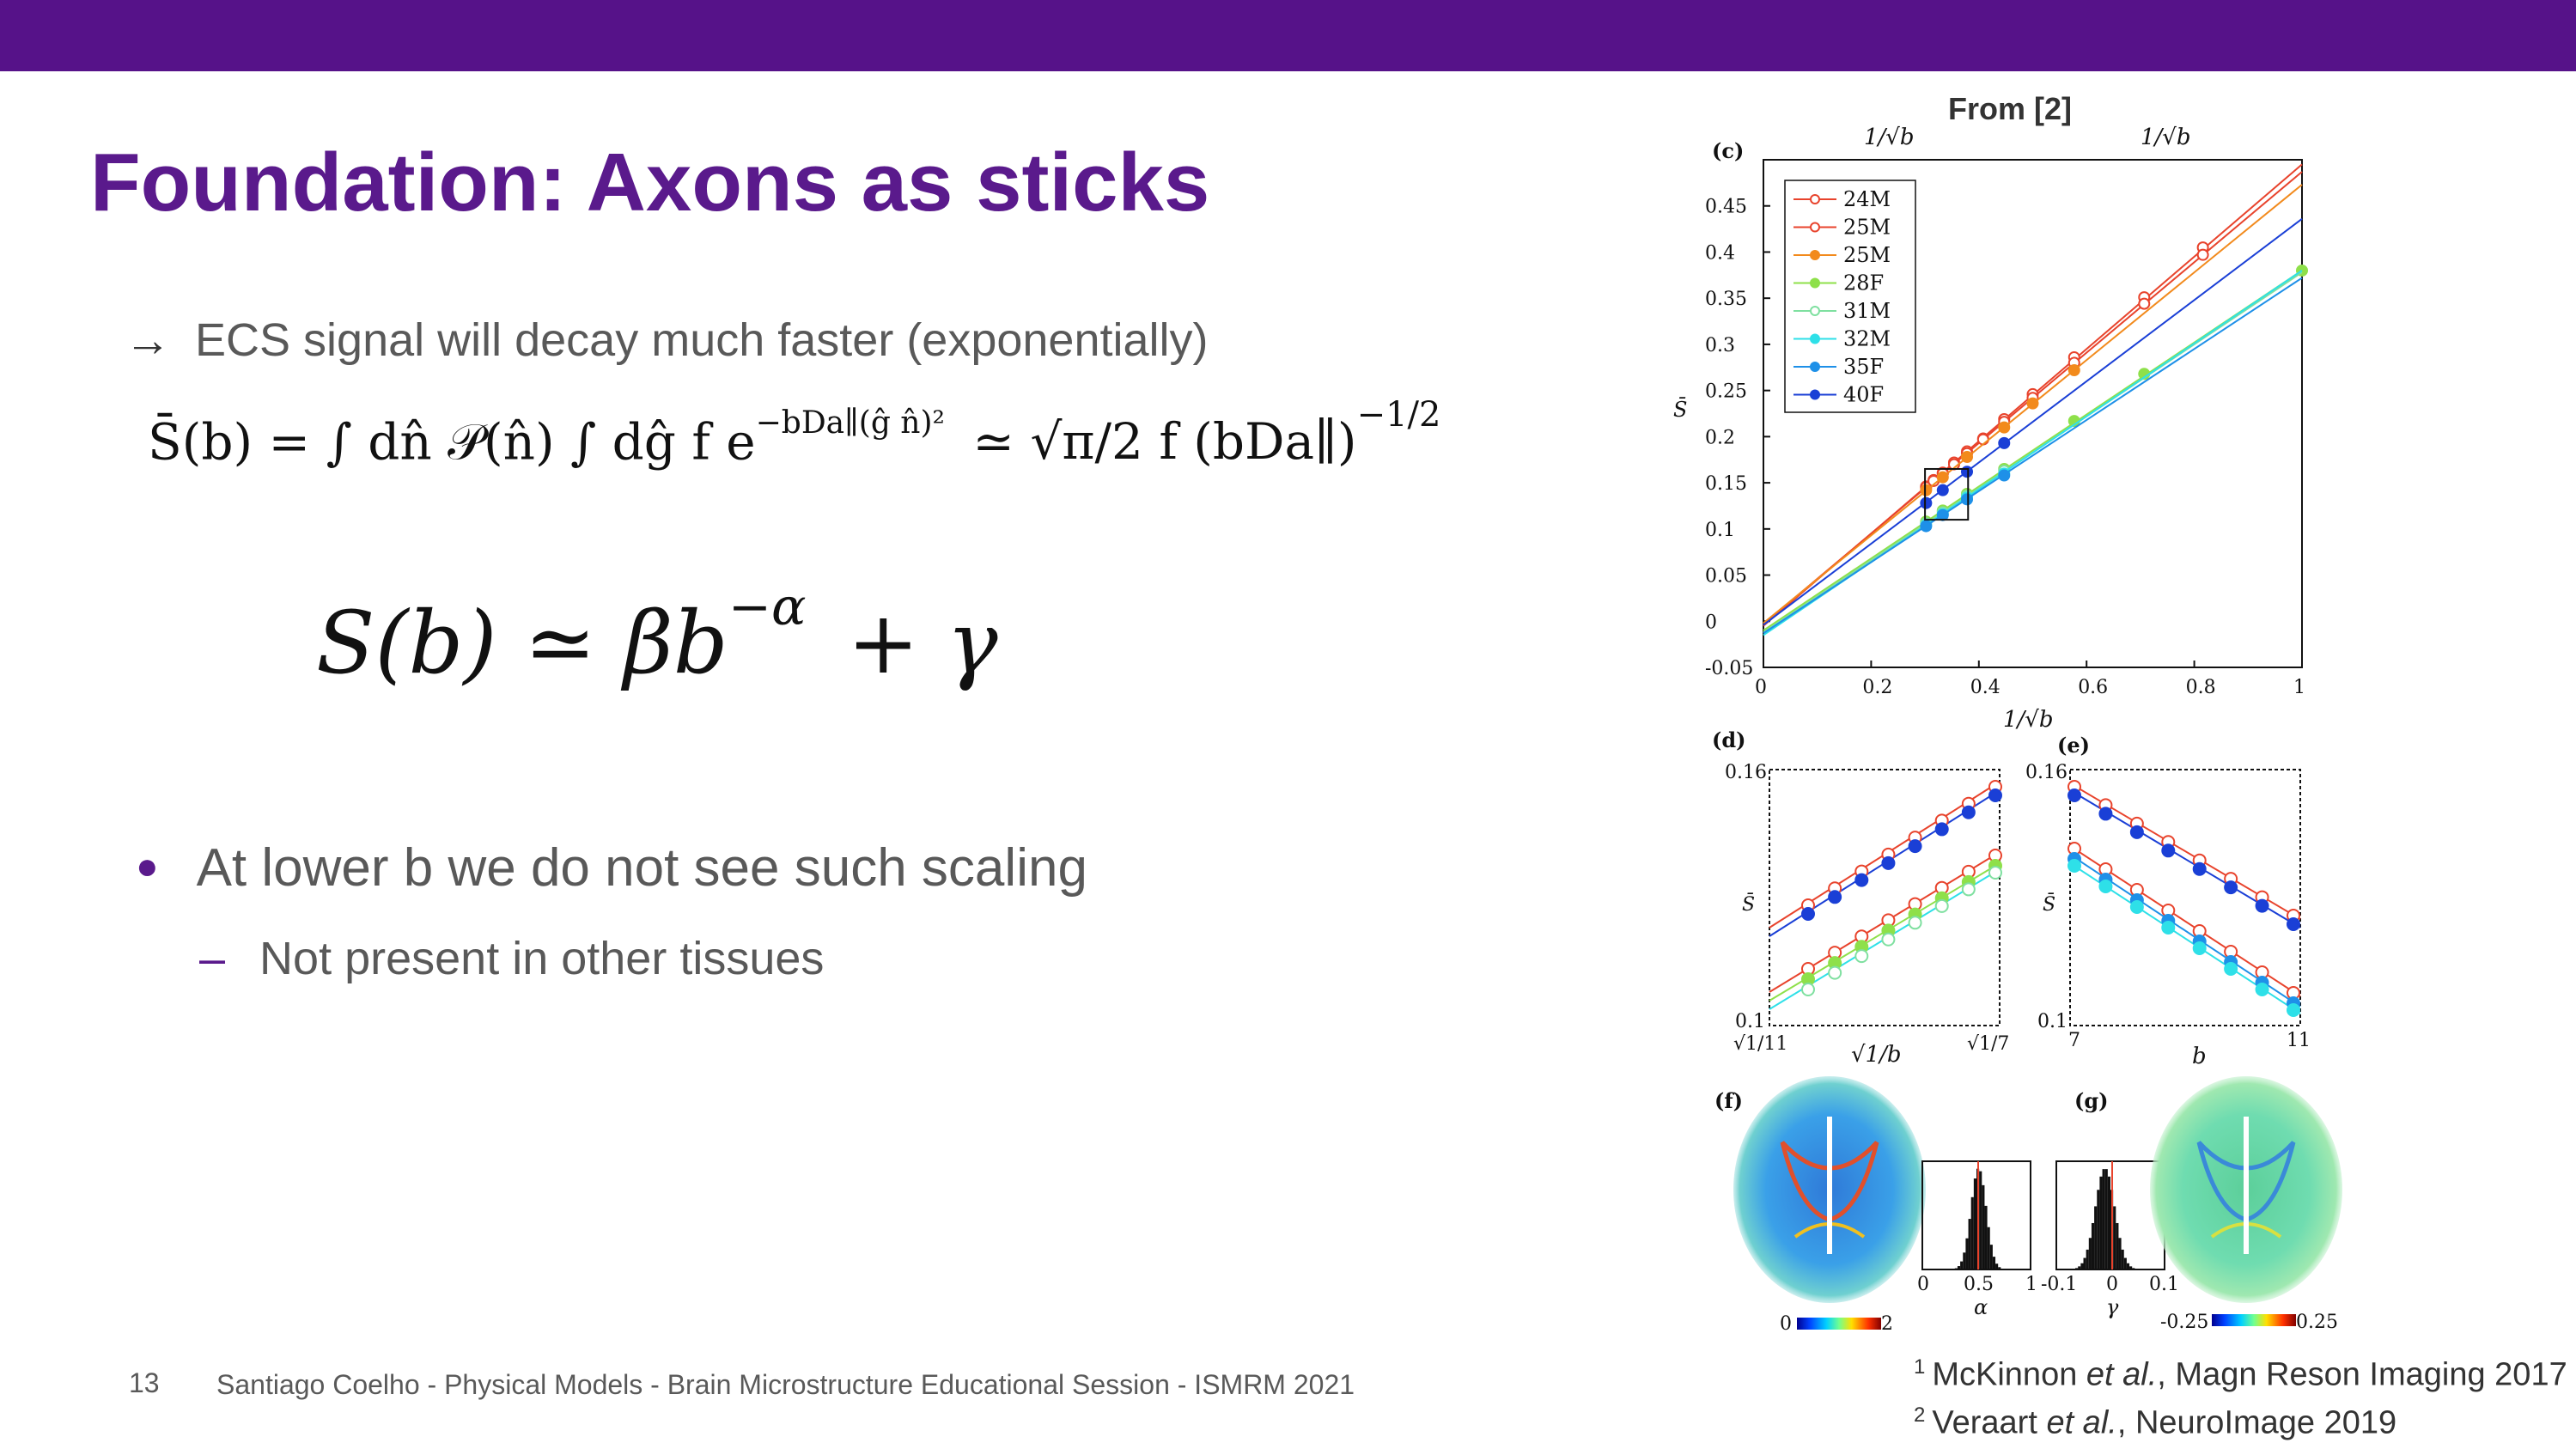  I want to click on y-tick-label: 0, so click(1711, 622).